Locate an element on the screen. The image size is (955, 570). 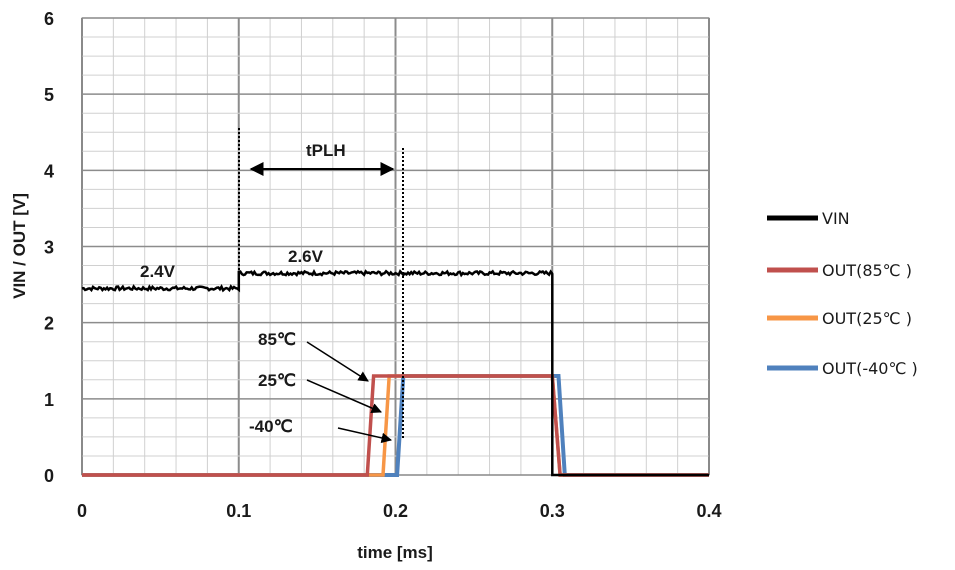
temp-25-arrow is located at coordinates (344, 396).